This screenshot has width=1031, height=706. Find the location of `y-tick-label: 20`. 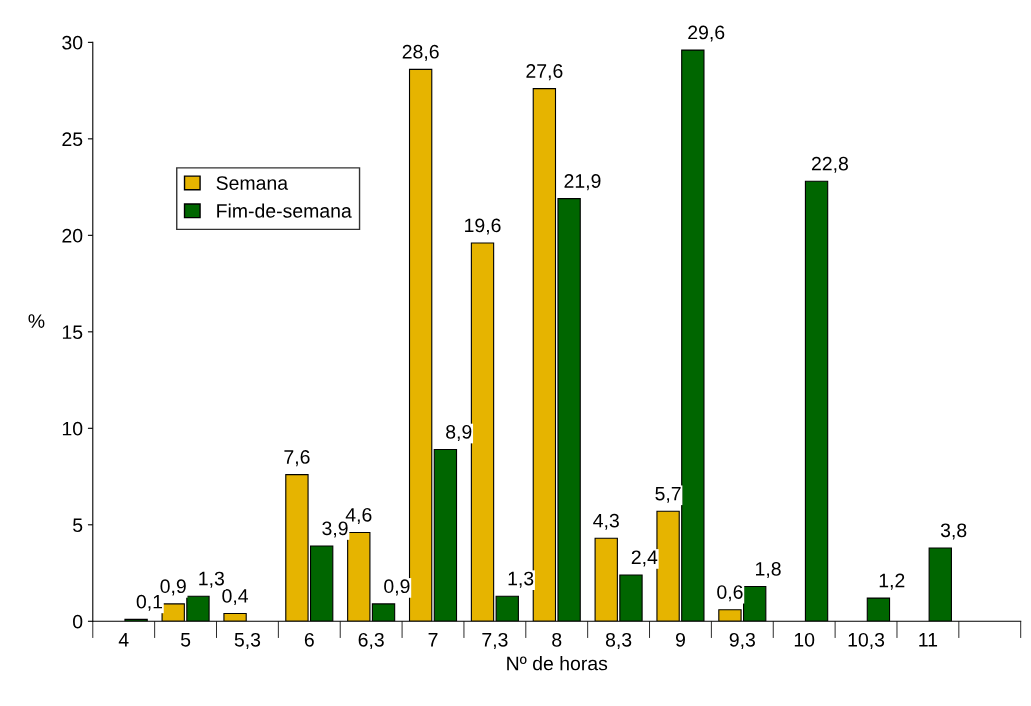

y-tick-label: 20 is located at coordinates (72, 235).